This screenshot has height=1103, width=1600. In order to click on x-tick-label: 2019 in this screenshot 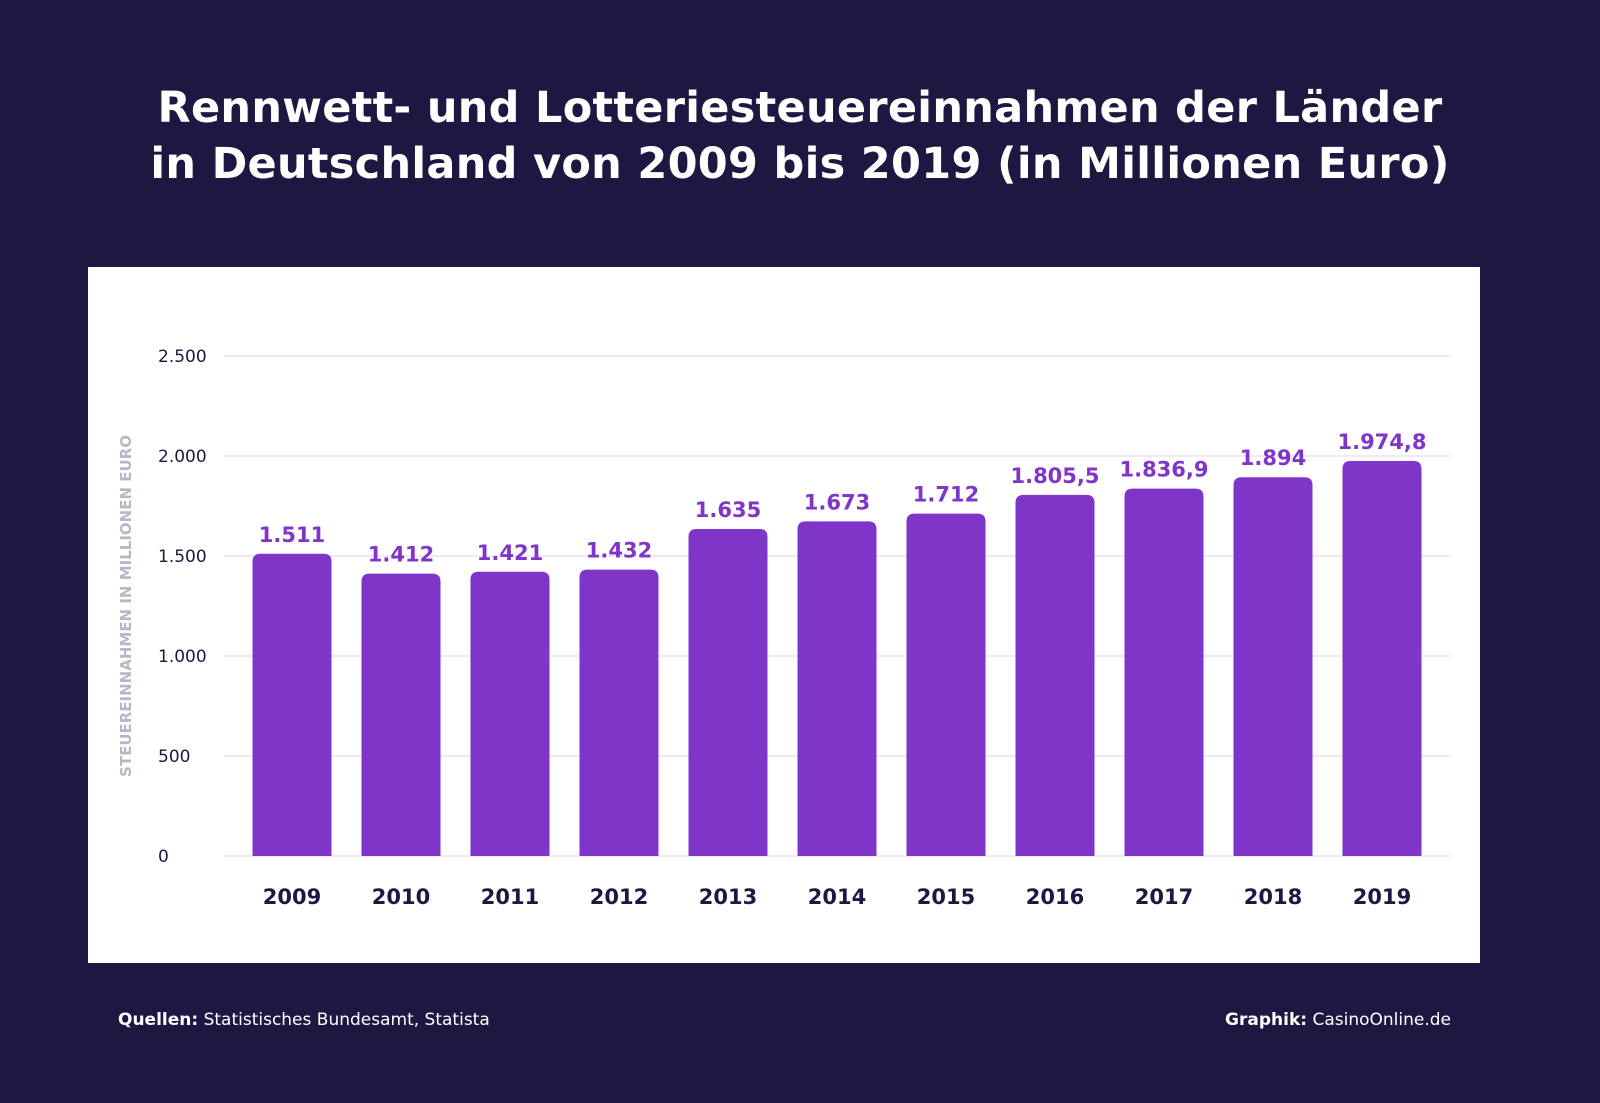, I will do `click(1382, 897)`.